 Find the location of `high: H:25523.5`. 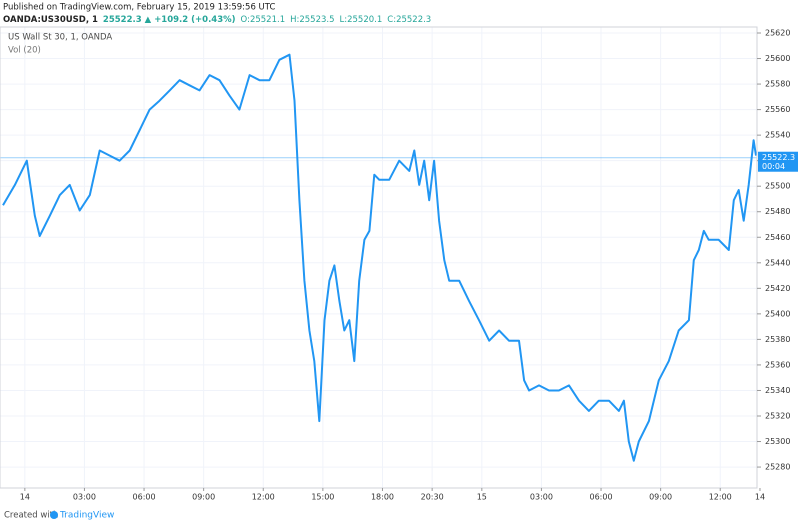

high: H:25523.5 is located at coordinates (312, 20).